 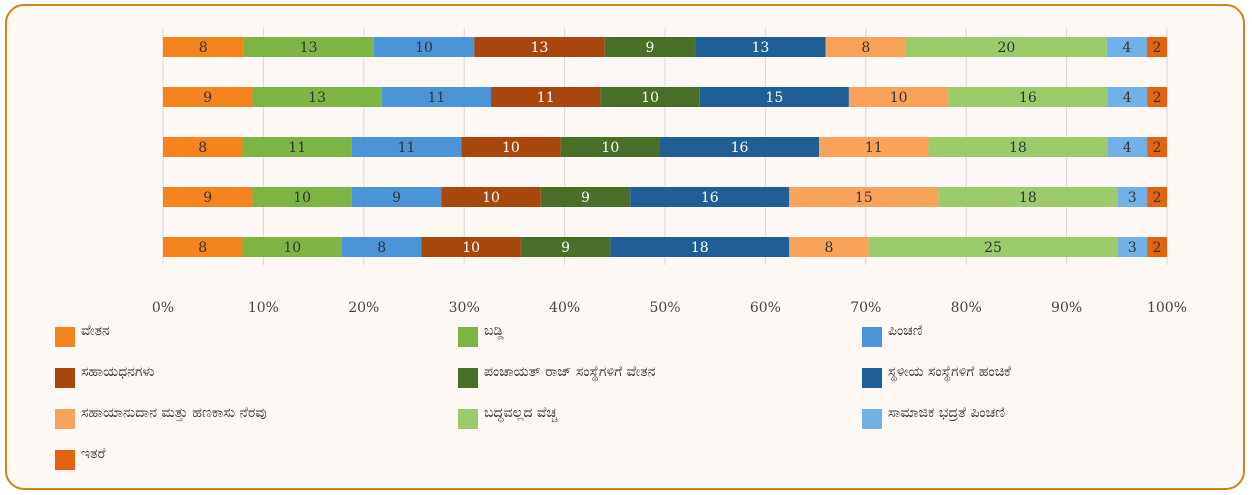 What do you see at coordinates (95, 331) in the screenshot?
I see `legend-label: ವೇತನ` at bounding box center [95, 331].